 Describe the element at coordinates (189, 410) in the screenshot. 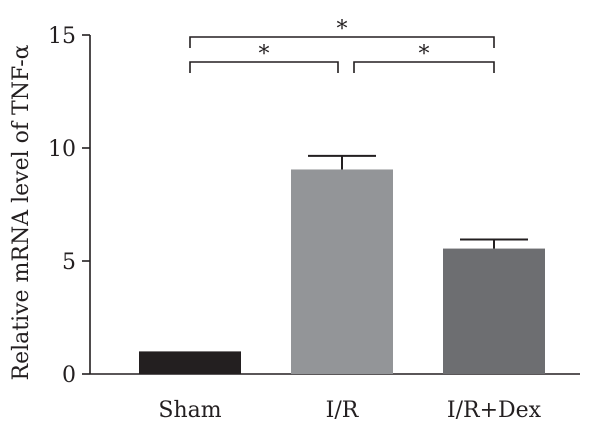

I see `x-tick-label-0: Sham` at that location.